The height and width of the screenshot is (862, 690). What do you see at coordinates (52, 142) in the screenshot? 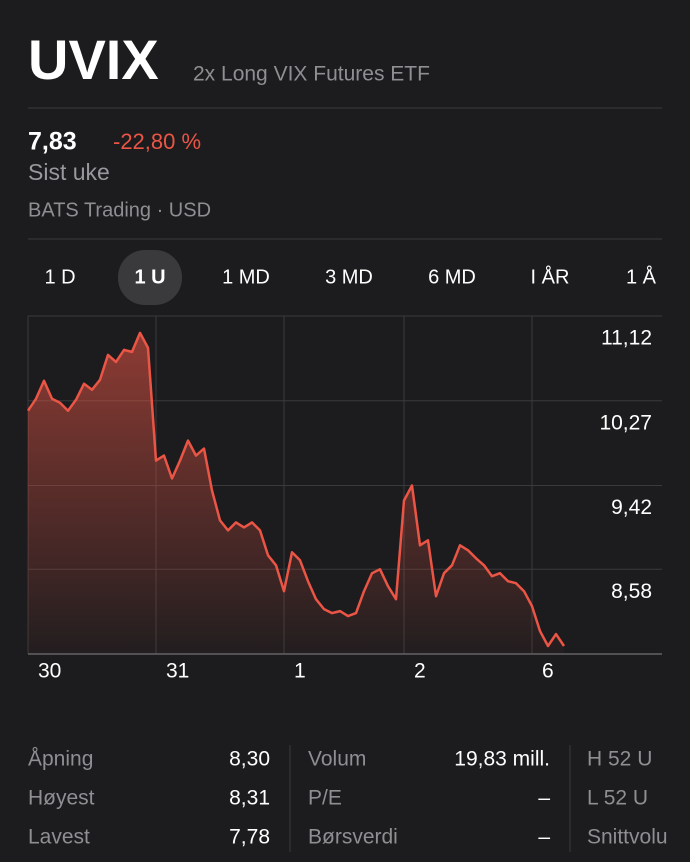
I see `price: 7,83` at bounding box center [52, 142].